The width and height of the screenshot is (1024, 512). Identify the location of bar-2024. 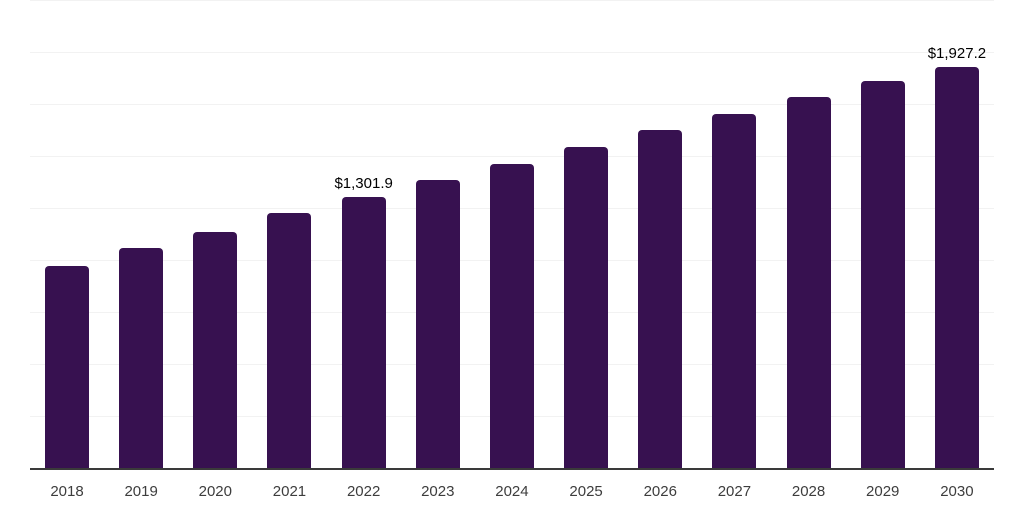
(511, 316).